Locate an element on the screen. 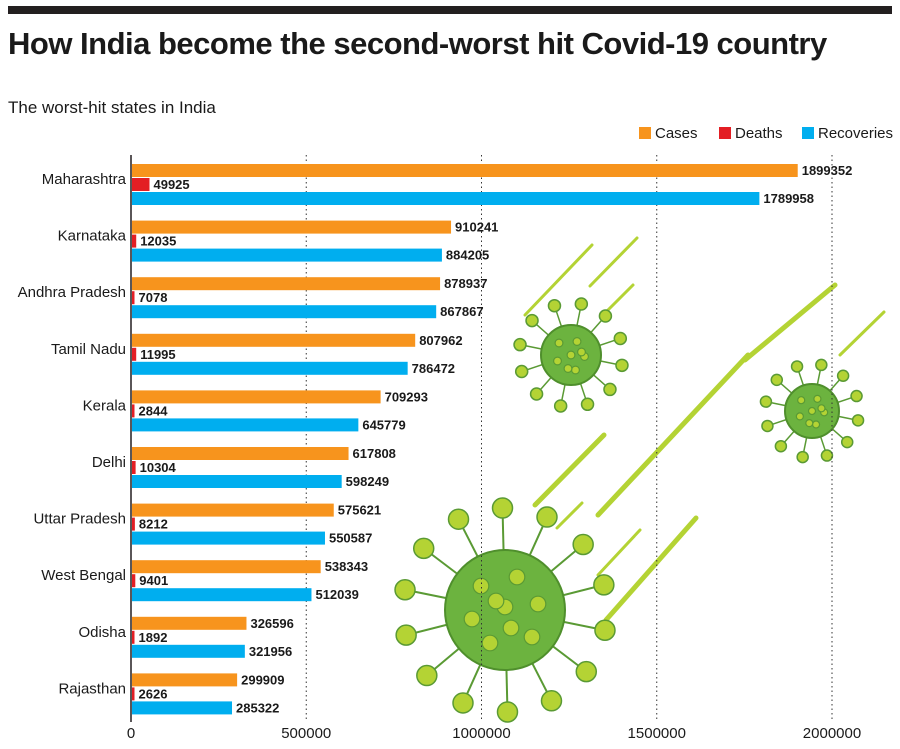  data-label-recoveries-maharashtra: 1789958 is located at coordinates (788, 198).